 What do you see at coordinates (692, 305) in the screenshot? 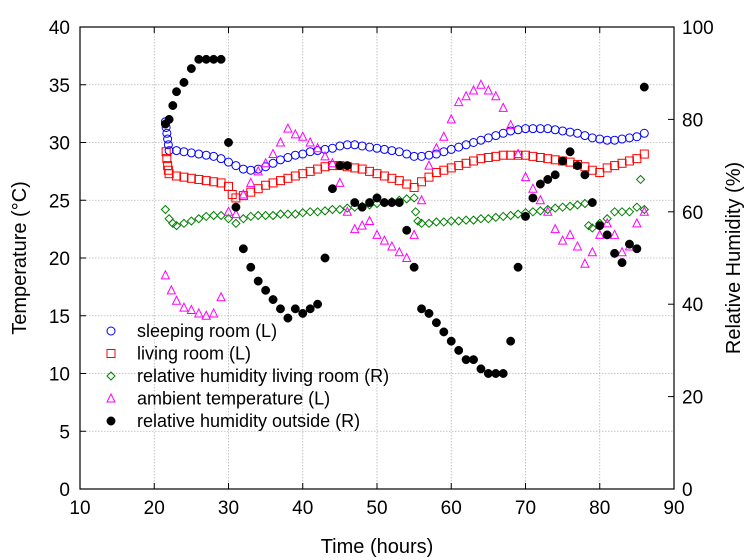
I see `y-right-tick-label: 40` at bounding box center [692, 305].